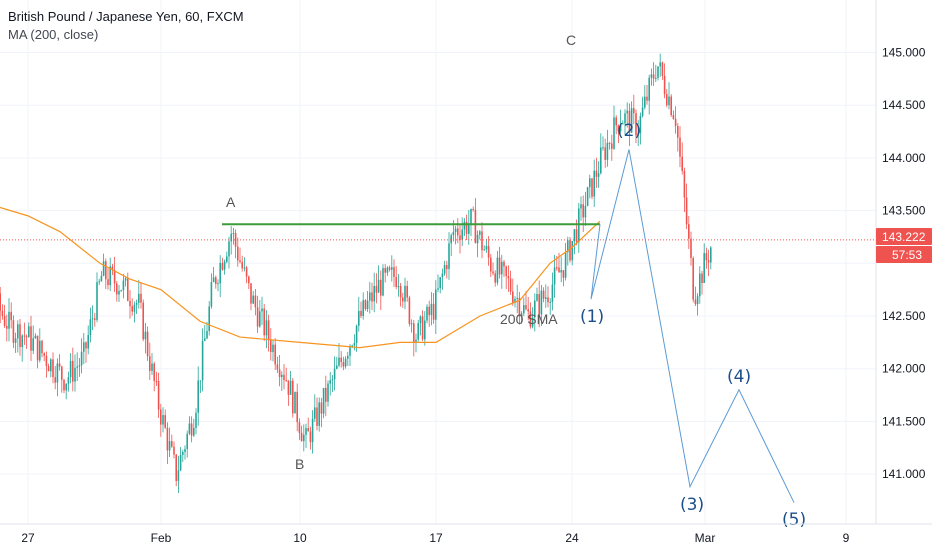 This screenshot has width=932, height=550. Describe the element at coordinates (53, 34) in the screenshot. I see `indicator-legend: MA (200, close)` at that location.